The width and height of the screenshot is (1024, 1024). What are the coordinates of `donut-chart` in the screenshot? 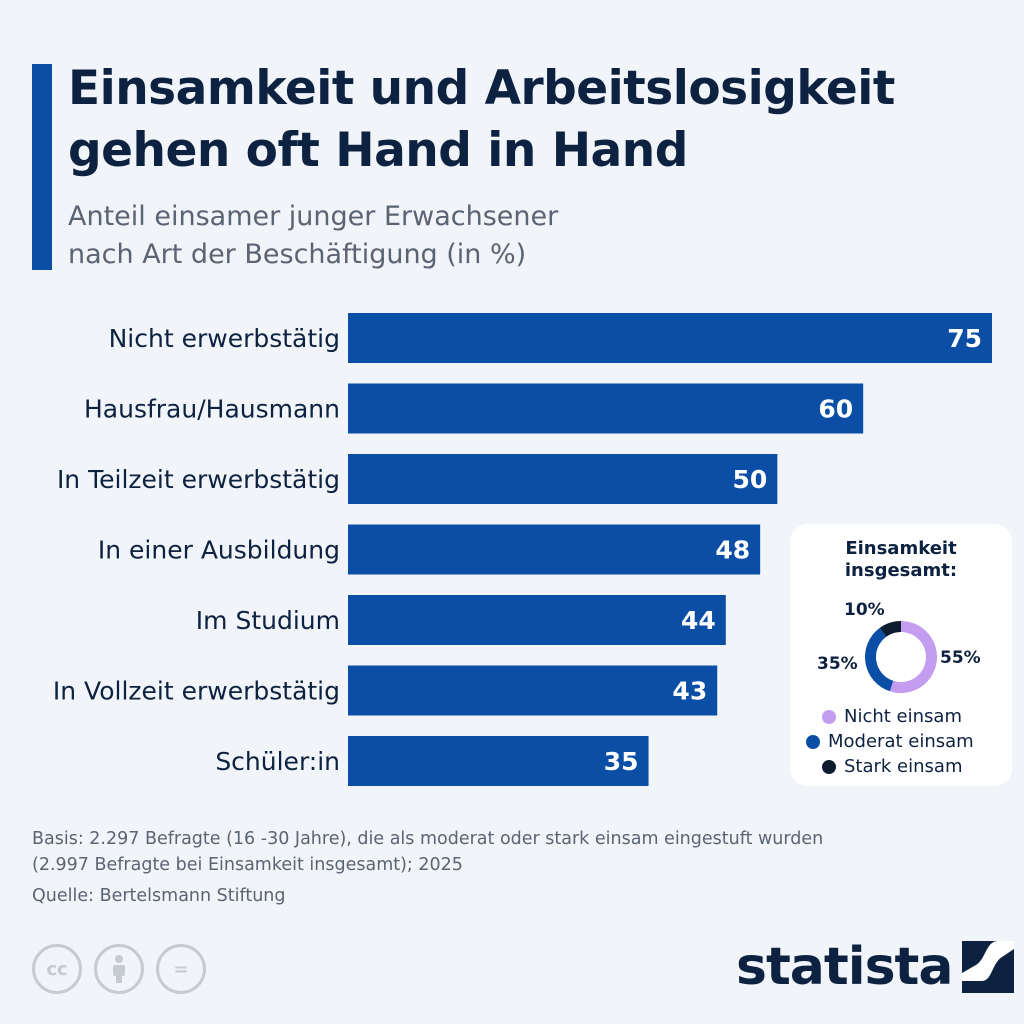 It's located at (901, 657).